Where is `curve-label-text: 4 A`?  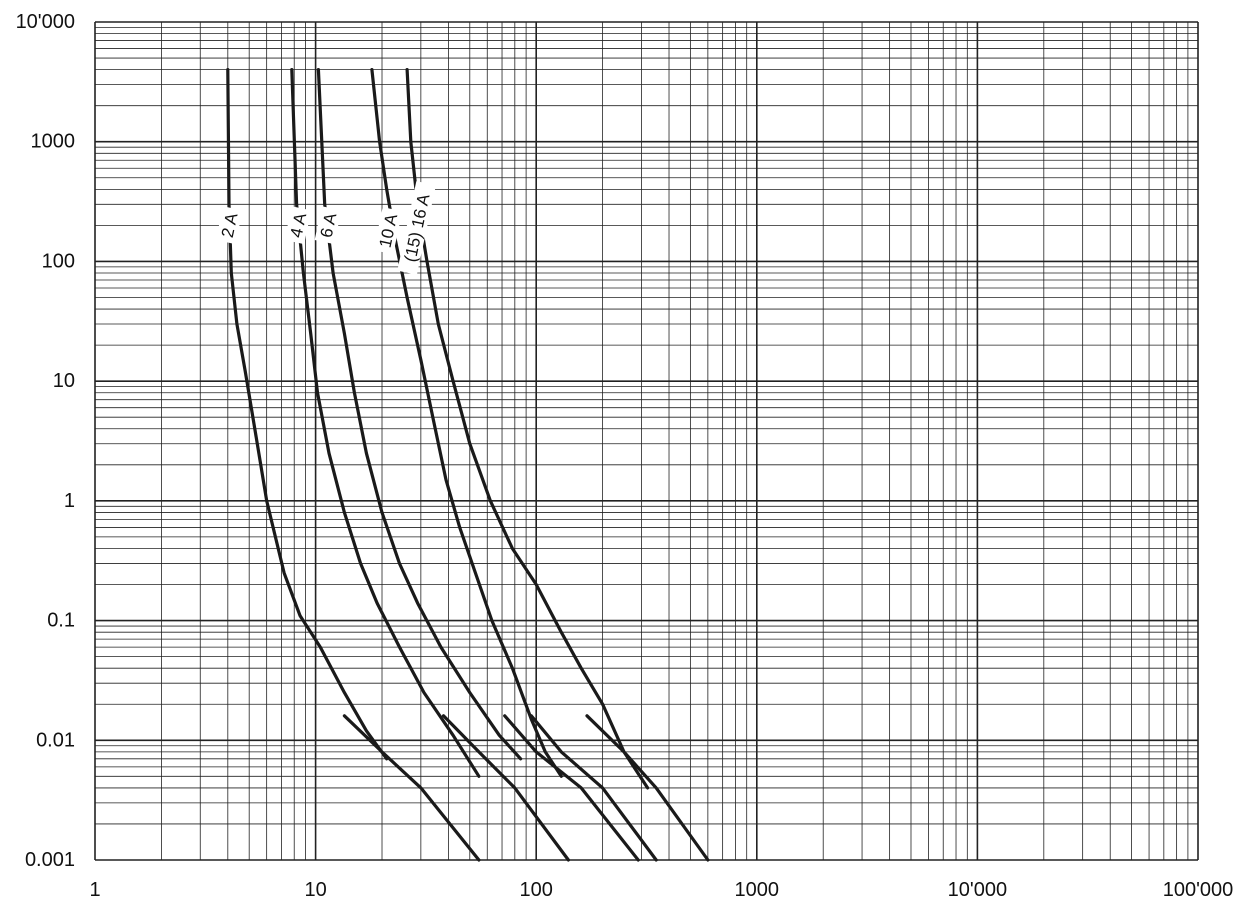
curve-label-text: 4 A is located at coordinates (299, 225).